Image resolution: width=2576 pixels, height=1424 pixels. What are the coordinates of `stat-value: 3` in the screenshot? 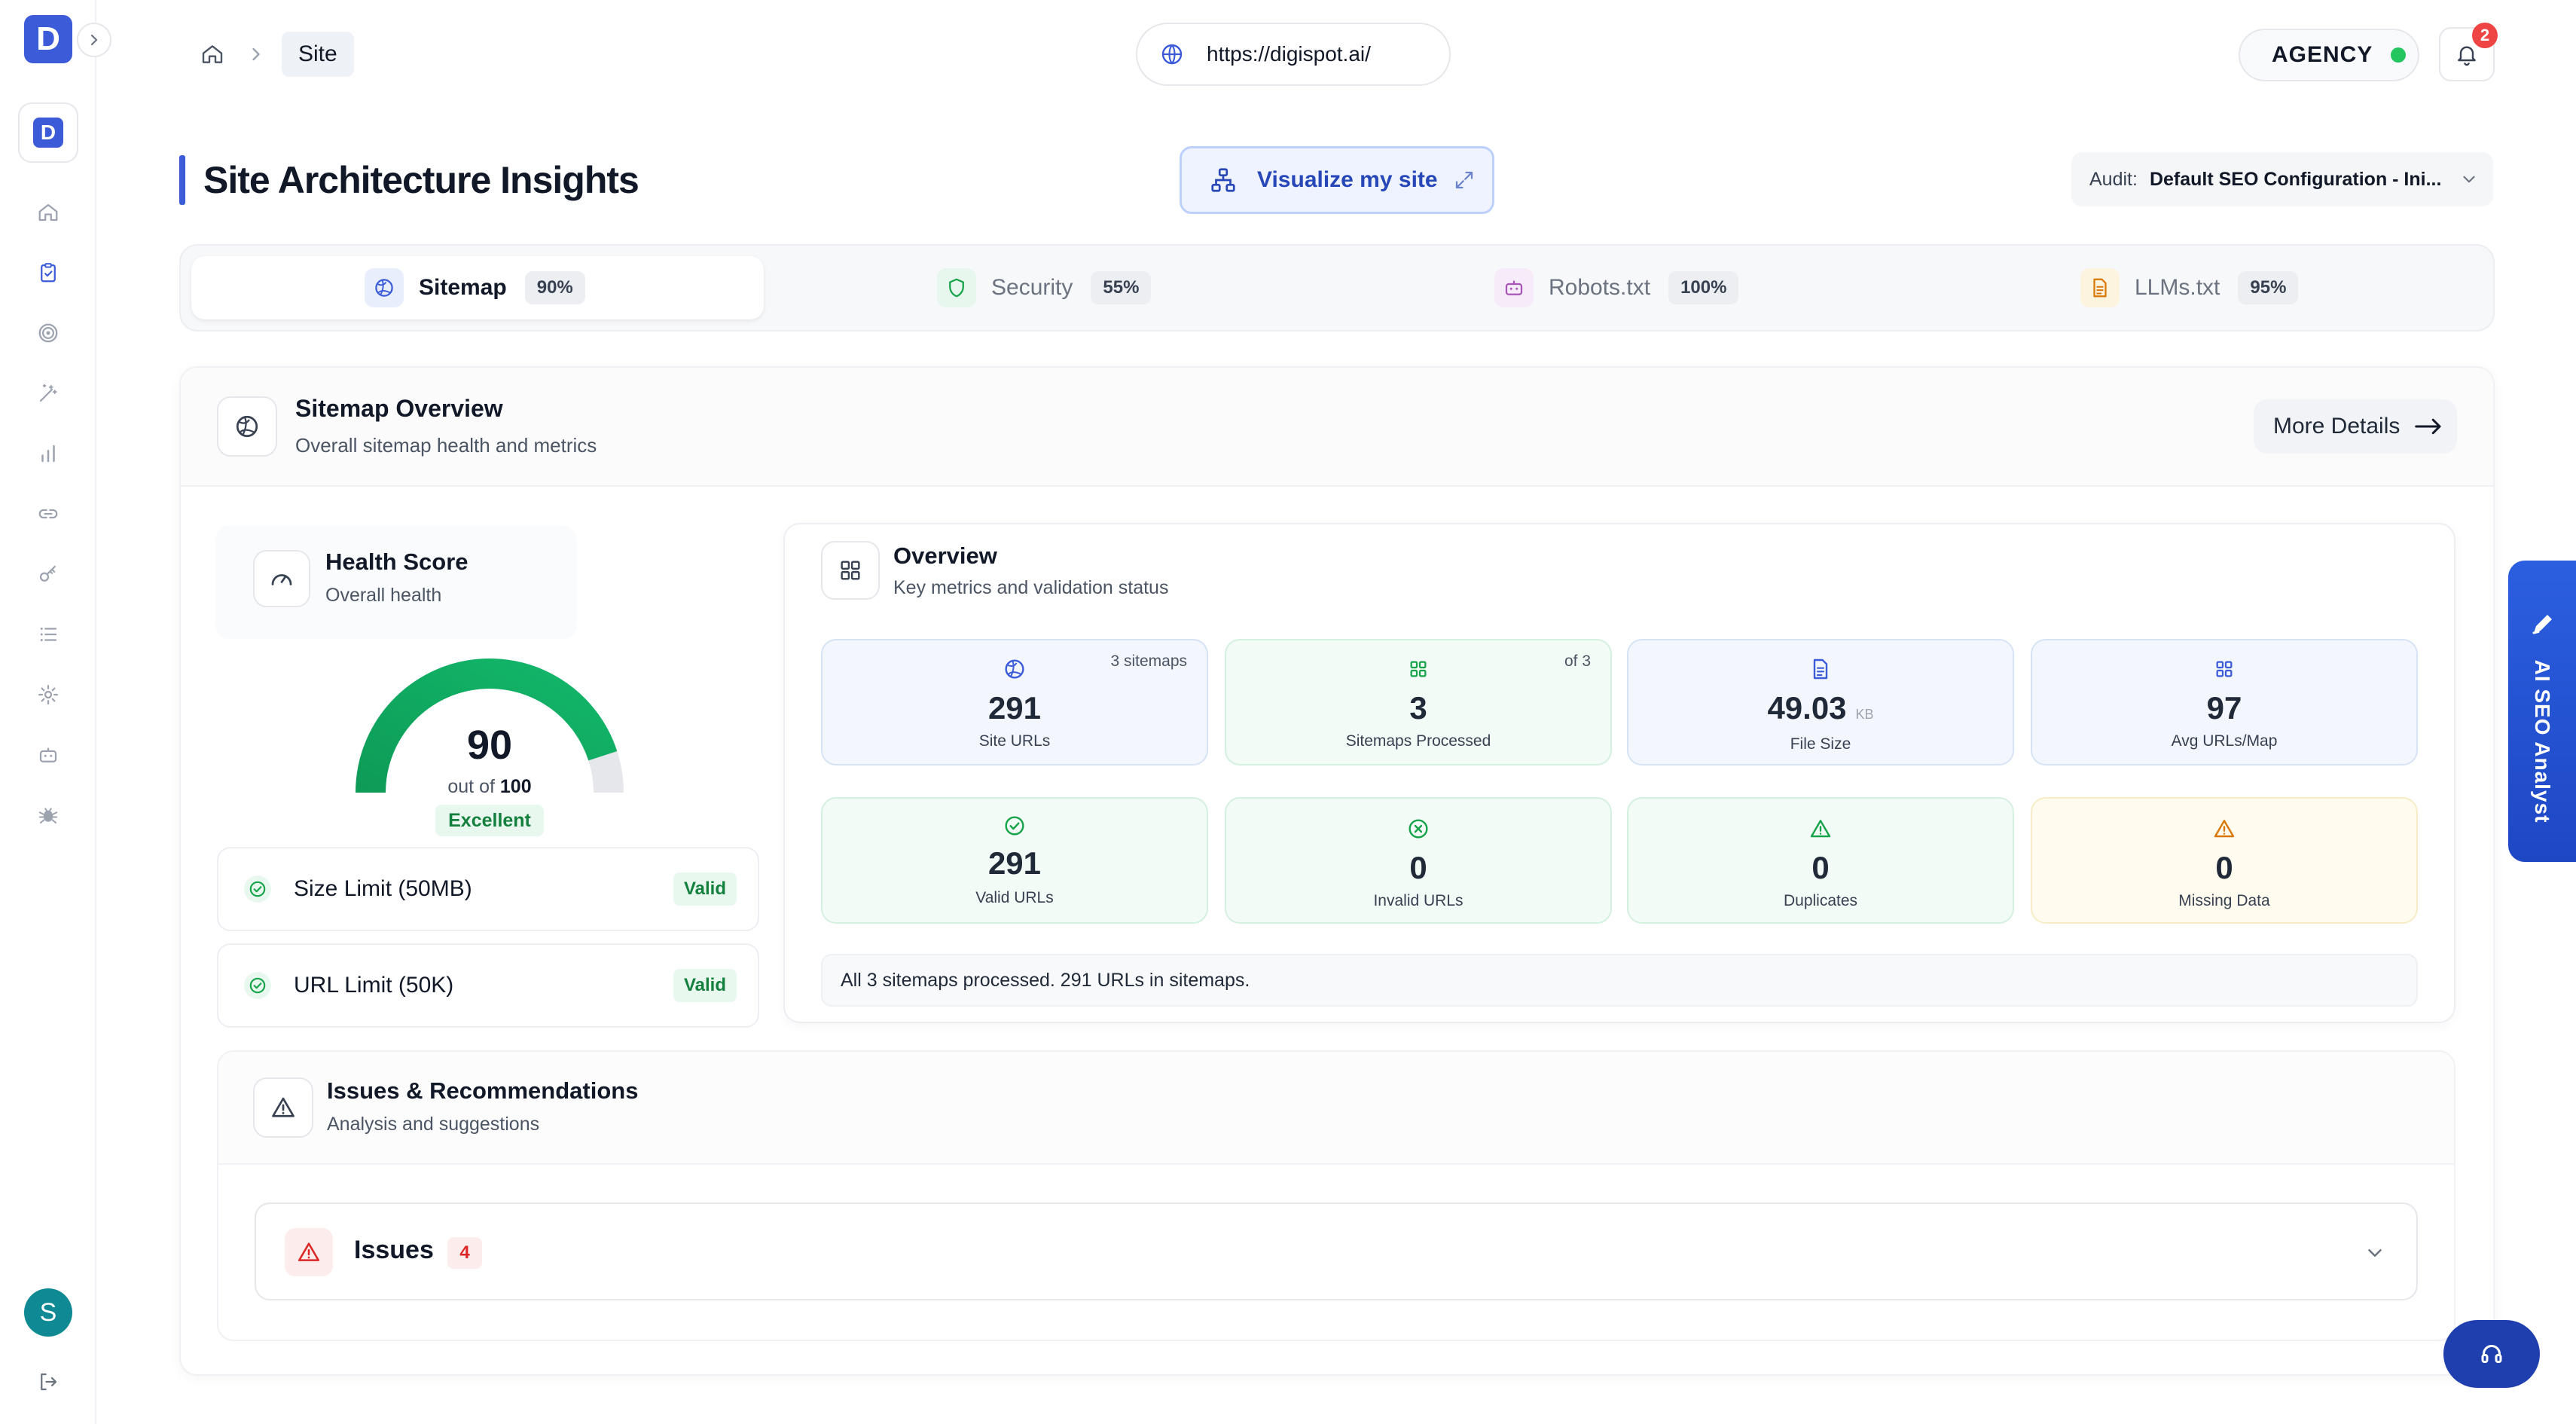 It's located at (1418, 708).